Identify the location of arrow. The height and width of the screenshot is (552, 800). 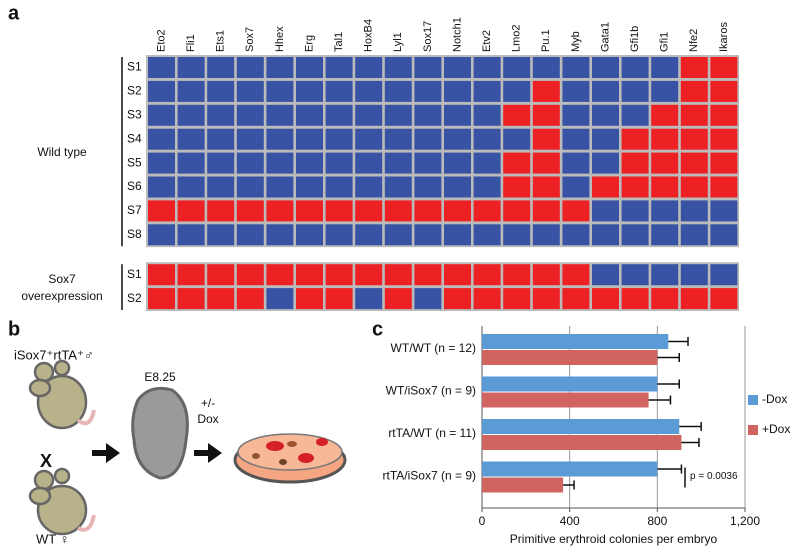
(208, 453).